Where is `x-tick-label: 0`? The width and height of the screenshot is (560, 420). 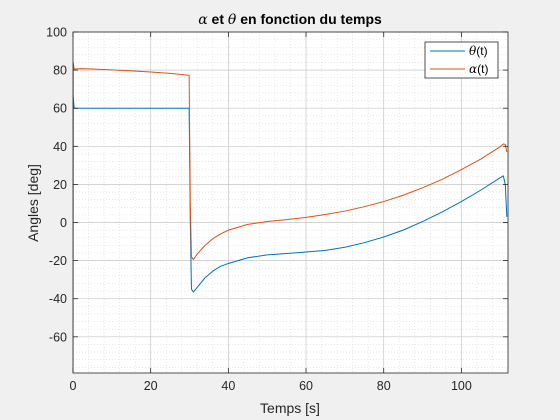 x-tick-label: 0 is located at coordinates (73, 386).